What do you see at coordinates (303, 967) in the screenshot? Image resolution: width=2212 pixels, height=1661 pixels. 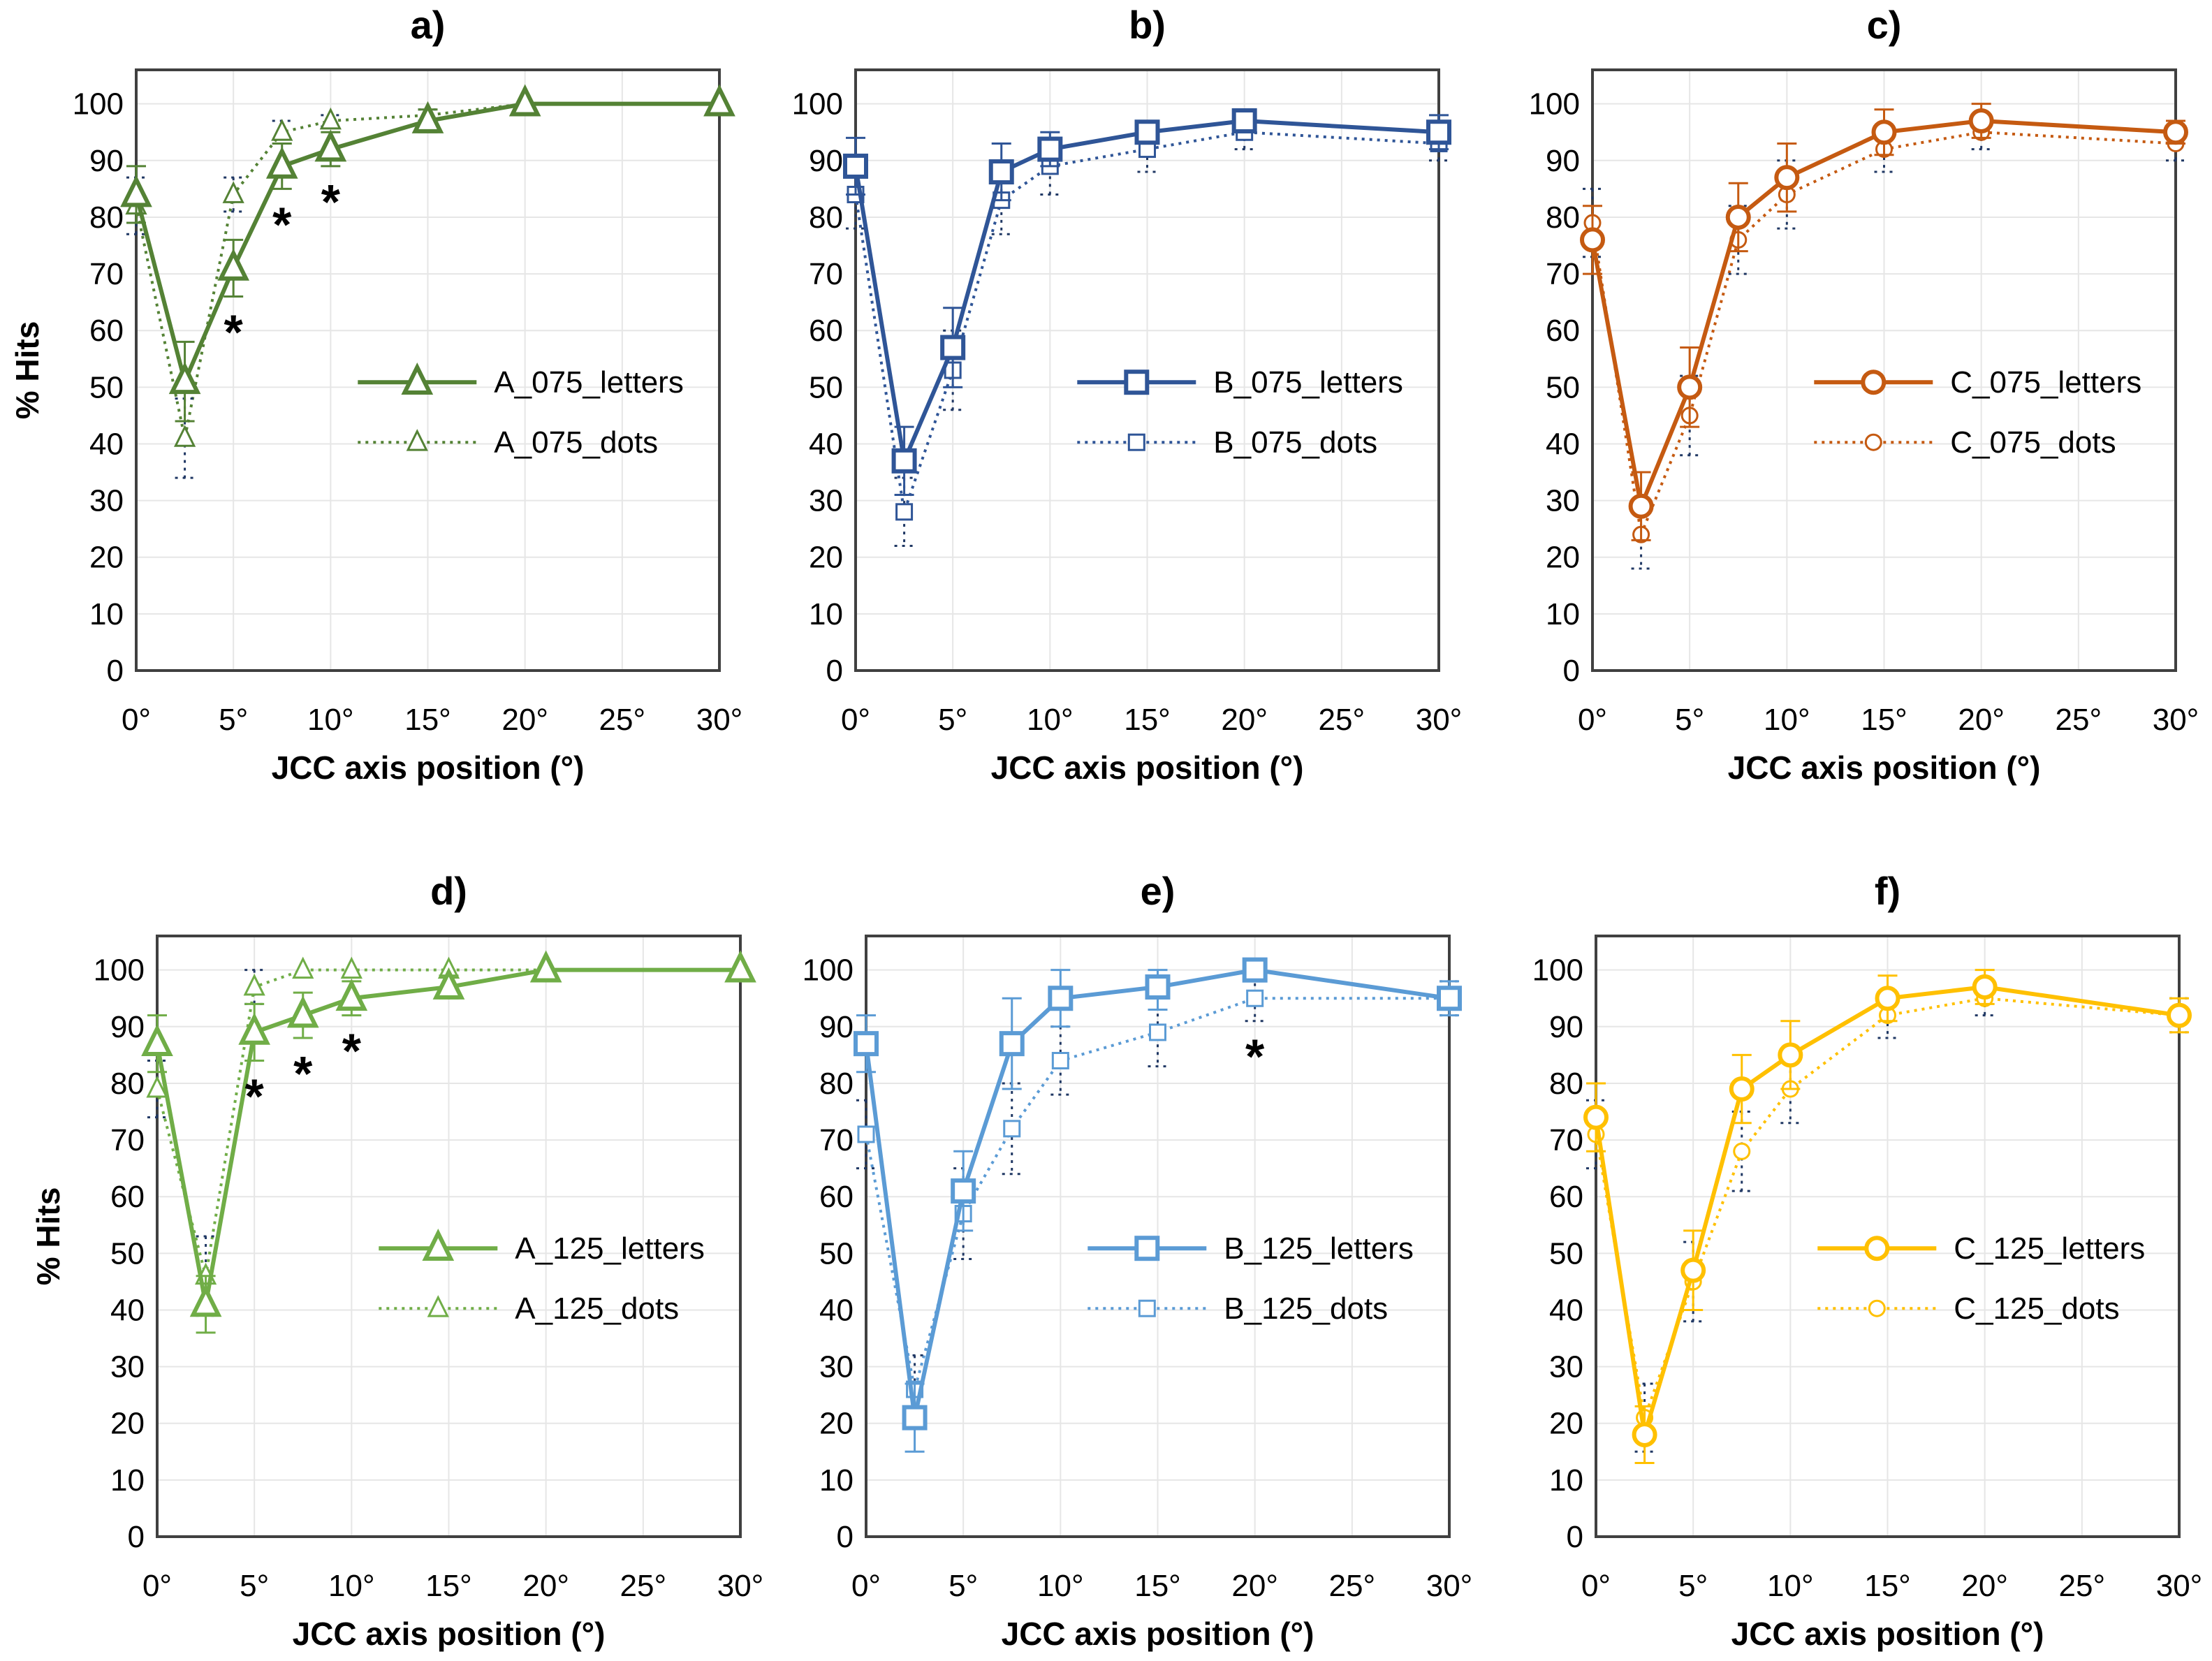 I see `data-point-A_125_dots` at bounding box center [303, 967].